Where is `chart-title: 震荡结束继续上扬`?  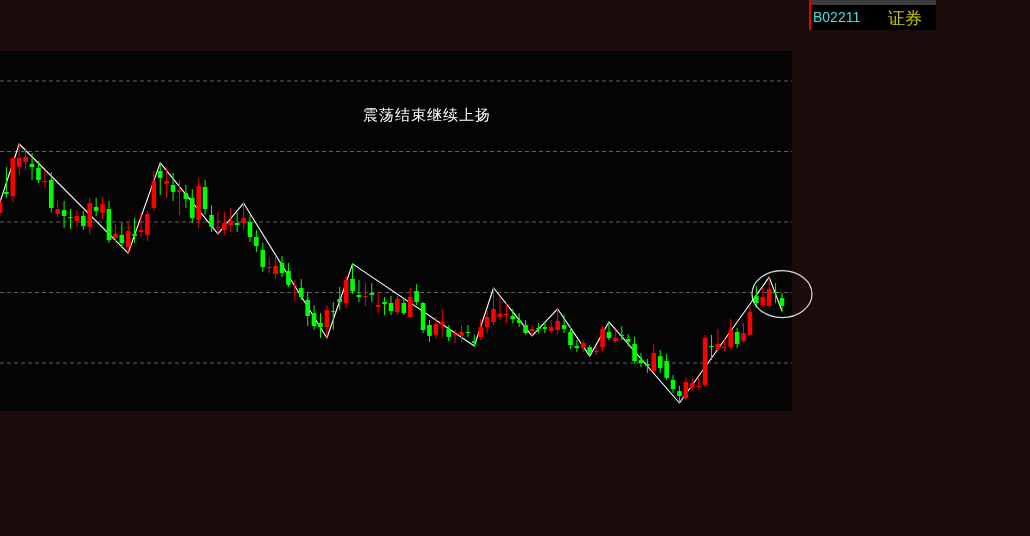
chart-title: 震荡结束继续上扬 is located at coordinates (427, 115).